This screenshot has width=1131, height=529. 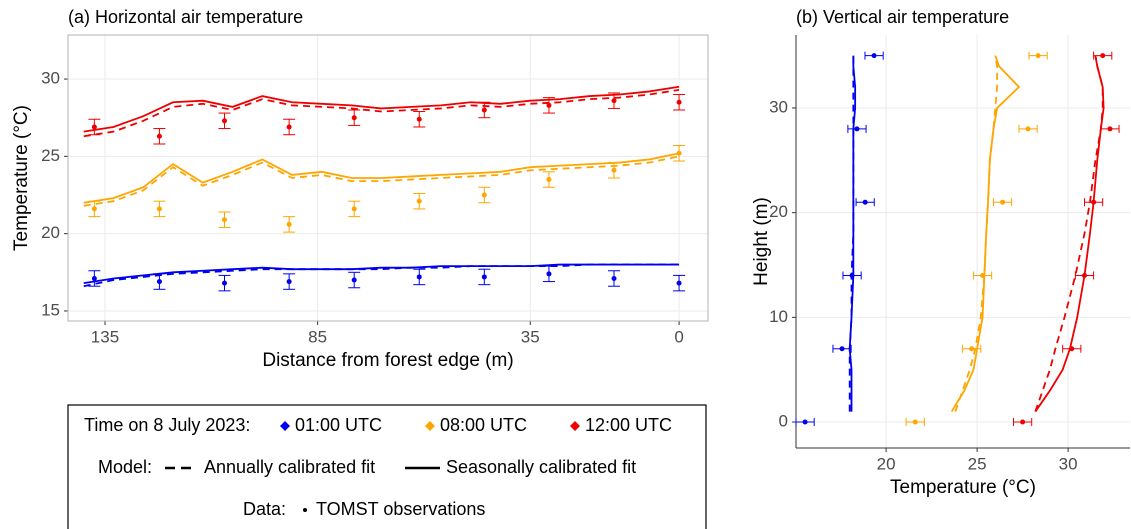 What do you see at coordinates (387, 466) in the screenshot?
I see `legend-box` at bounding box center [387, 466].